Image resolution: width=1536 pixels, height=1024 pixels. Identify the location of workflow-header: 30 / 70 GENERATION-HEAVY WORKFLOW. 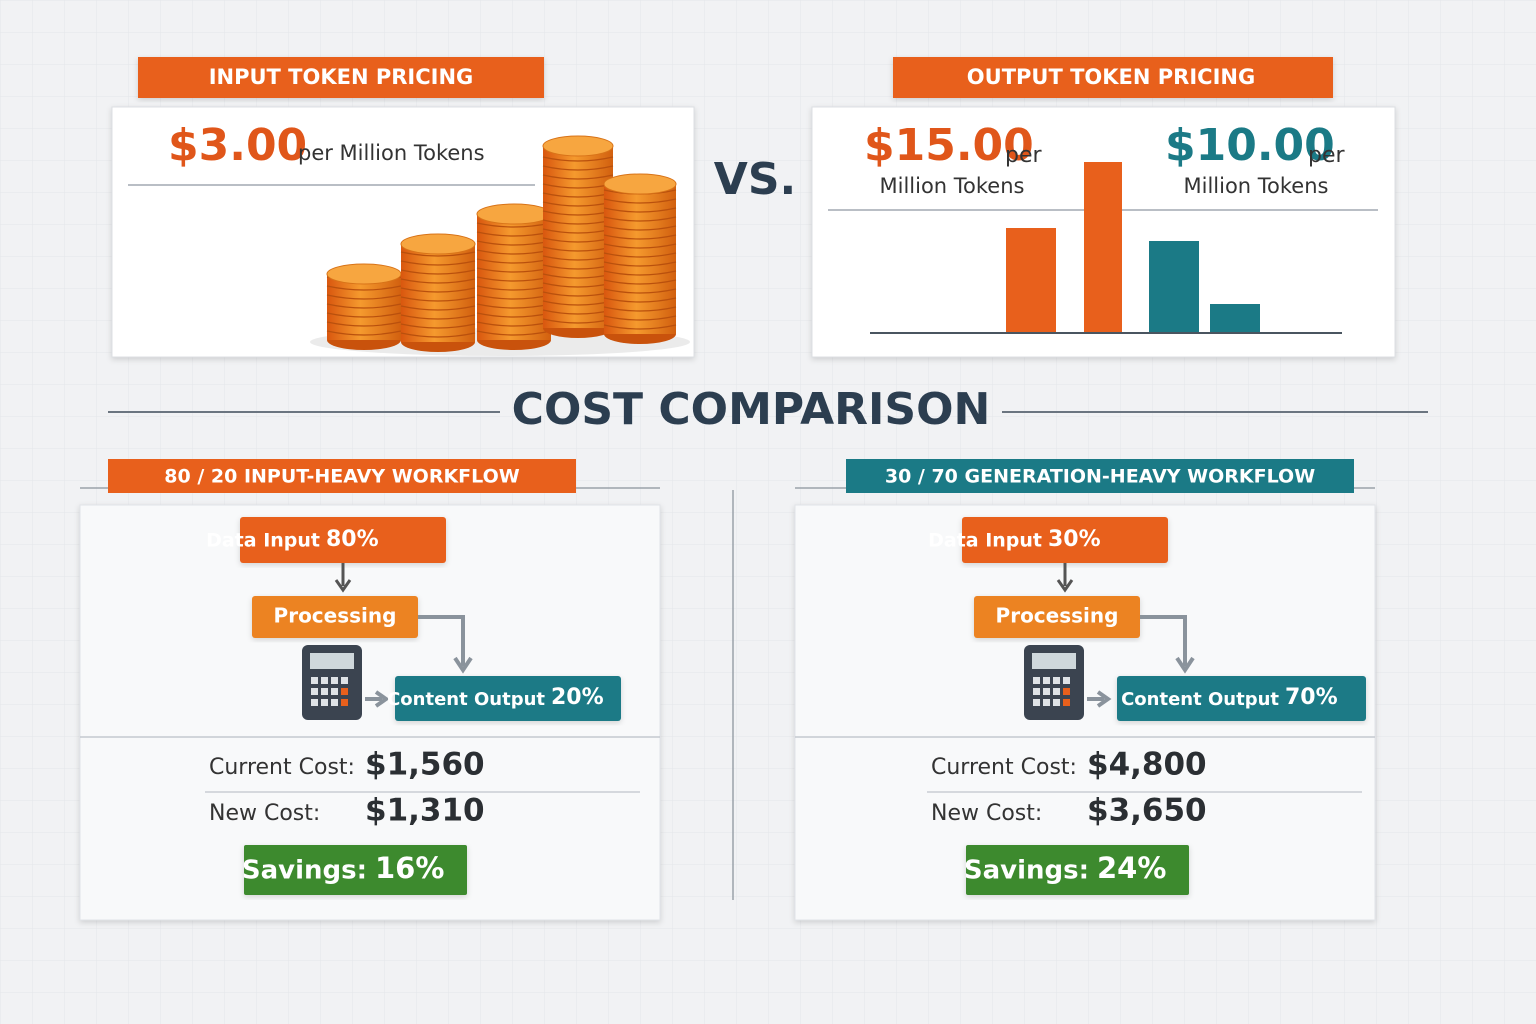
(1100, 477).